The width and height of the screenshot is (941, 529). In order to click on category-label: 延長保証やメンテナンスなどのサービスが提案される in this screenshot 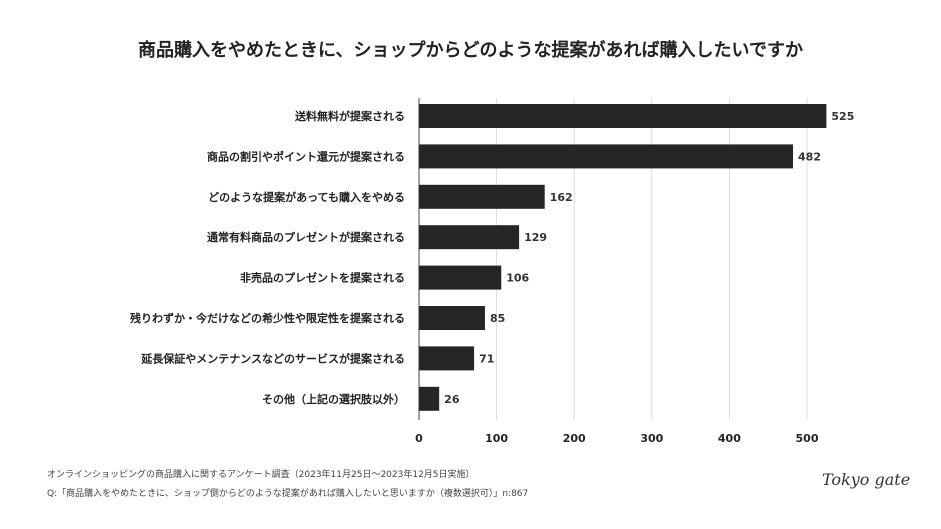, I will do `click(272, 358)`.